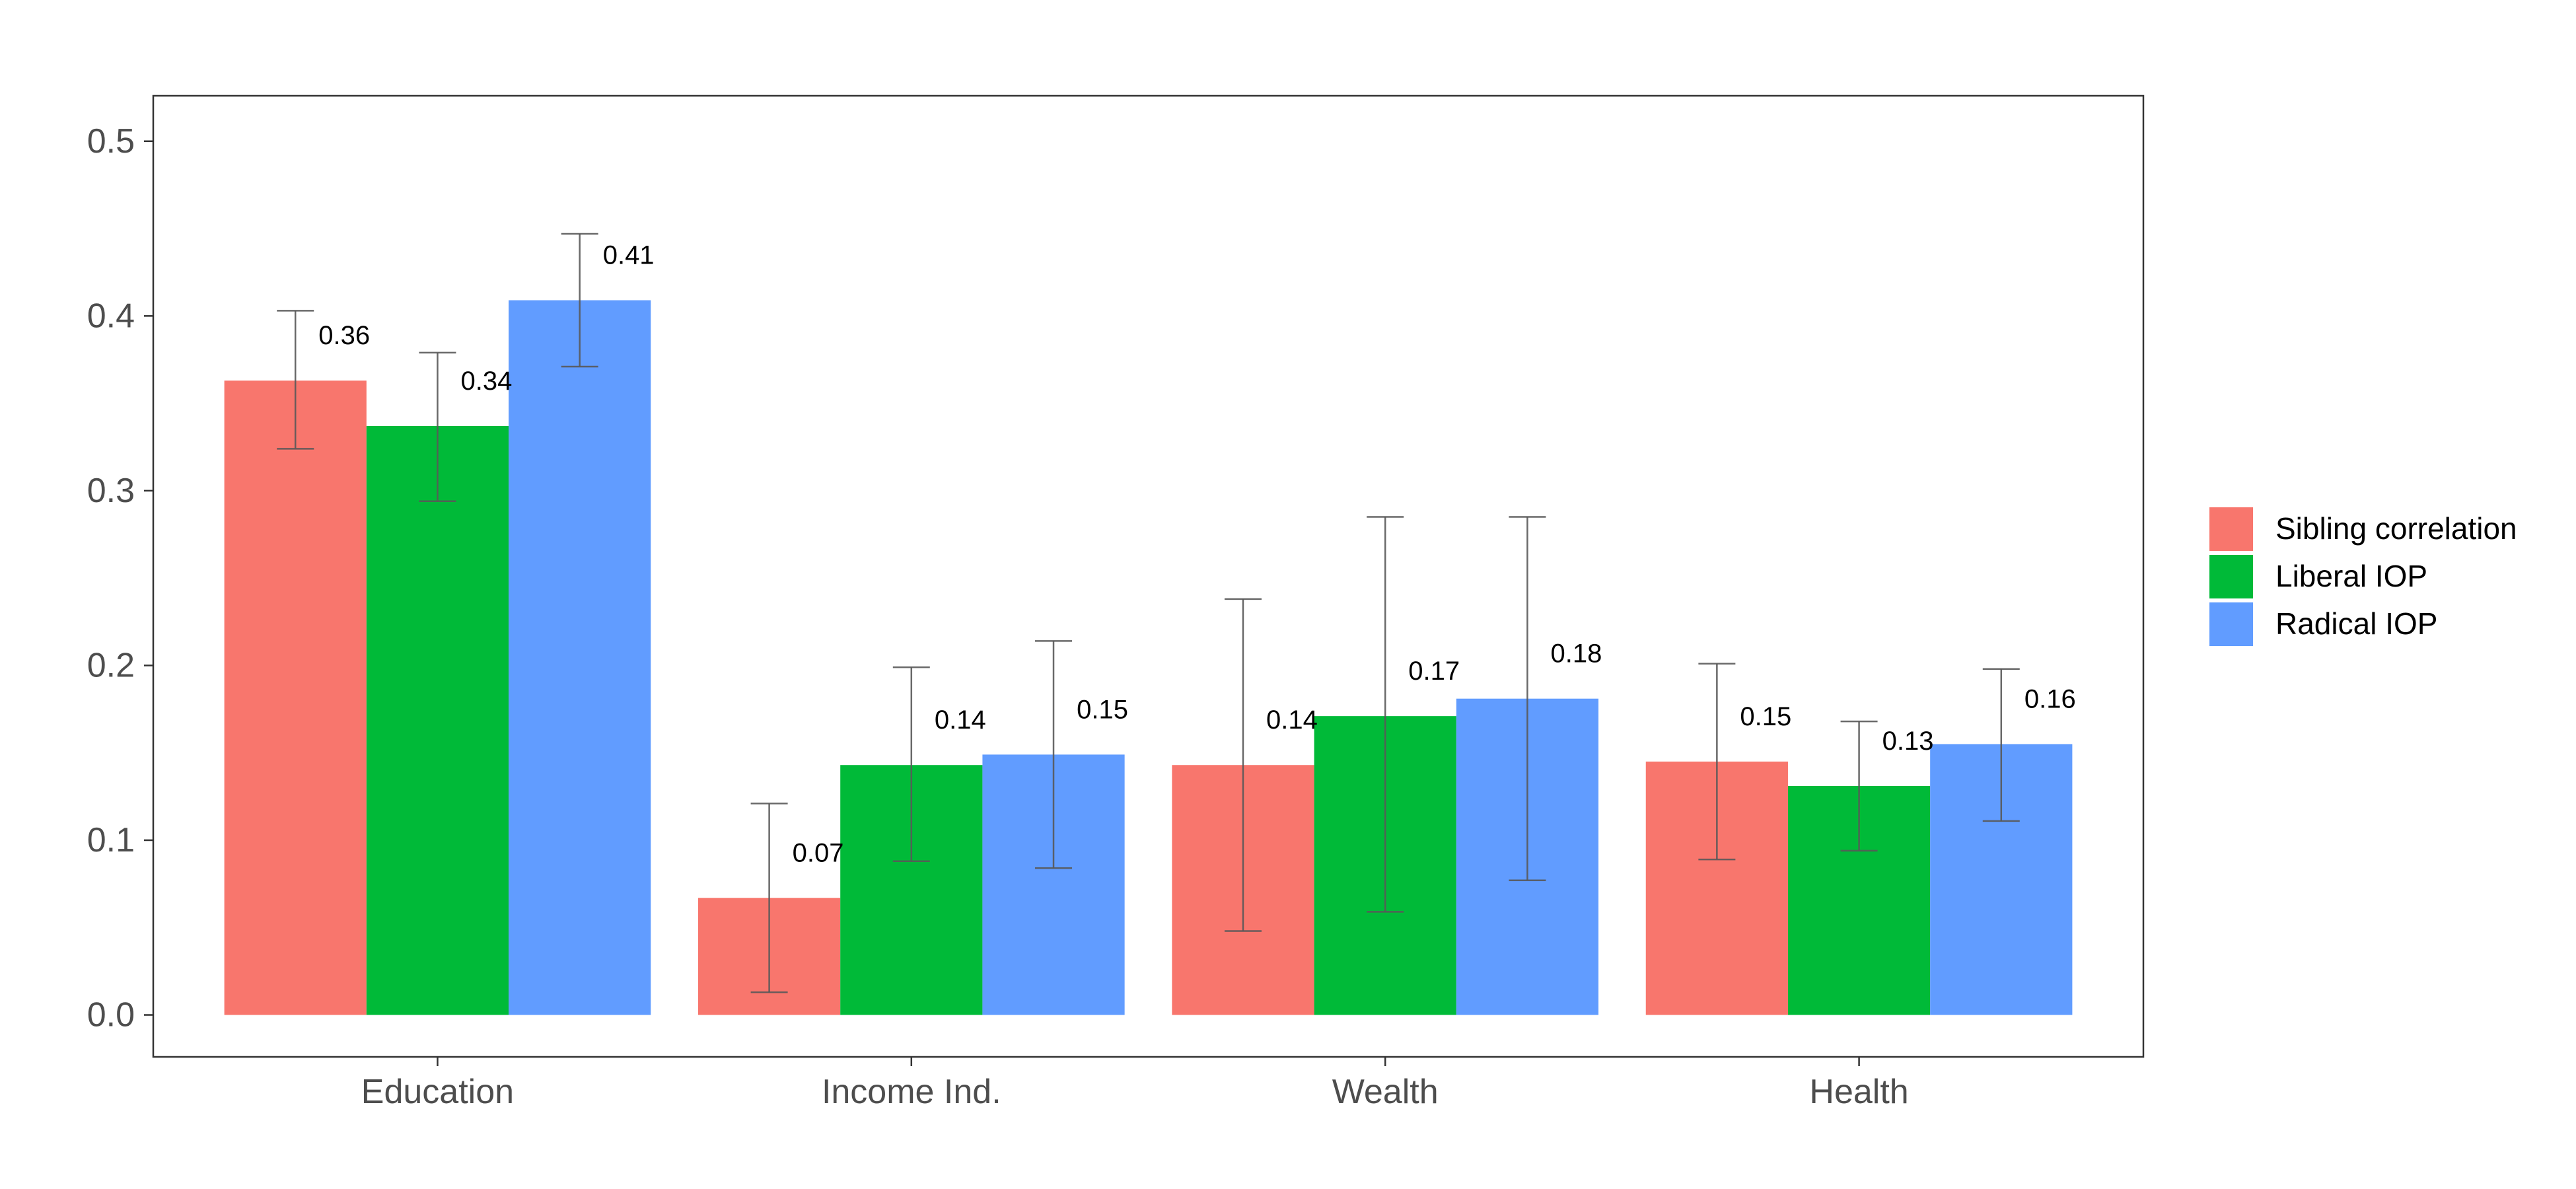  Describe the element at coordinates (1908, 741) in the screenshot. I see `data-label: 0.13` at that location.